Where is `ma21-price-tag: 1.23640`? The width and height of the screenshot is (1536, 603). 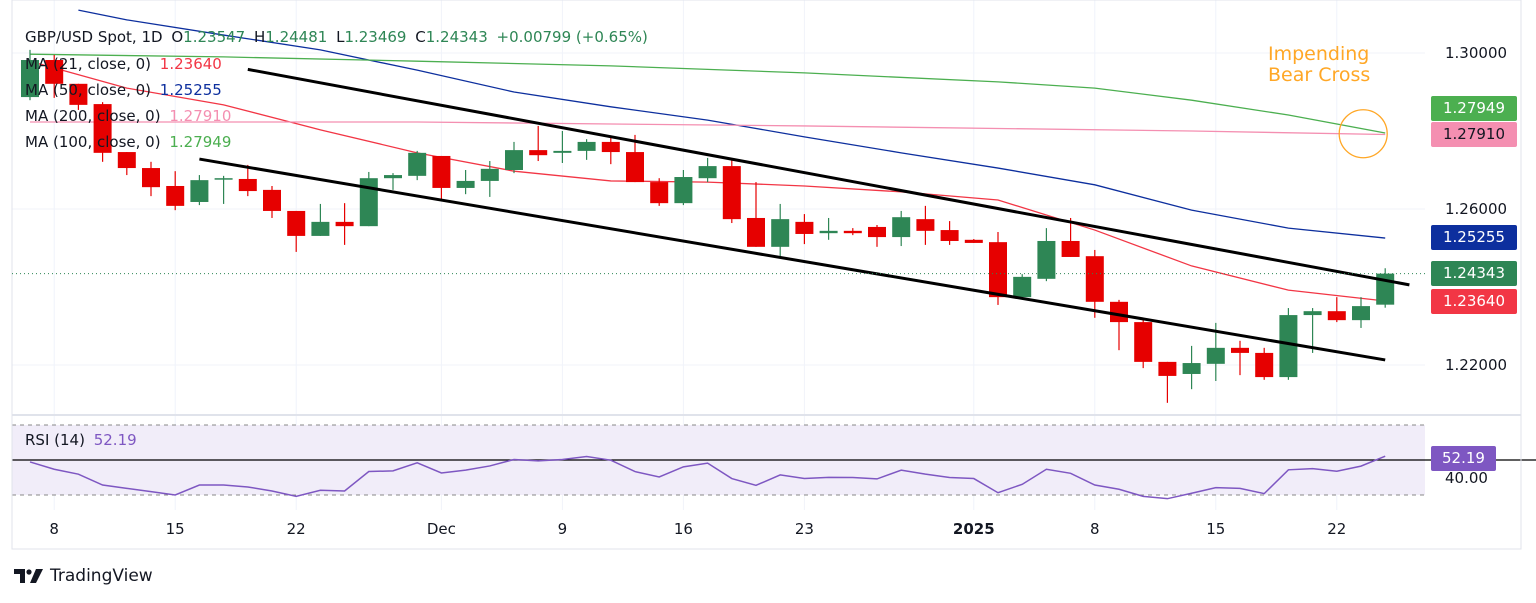 ma21-price-tag: 1.23640 is located at coordinates (1474, 301).